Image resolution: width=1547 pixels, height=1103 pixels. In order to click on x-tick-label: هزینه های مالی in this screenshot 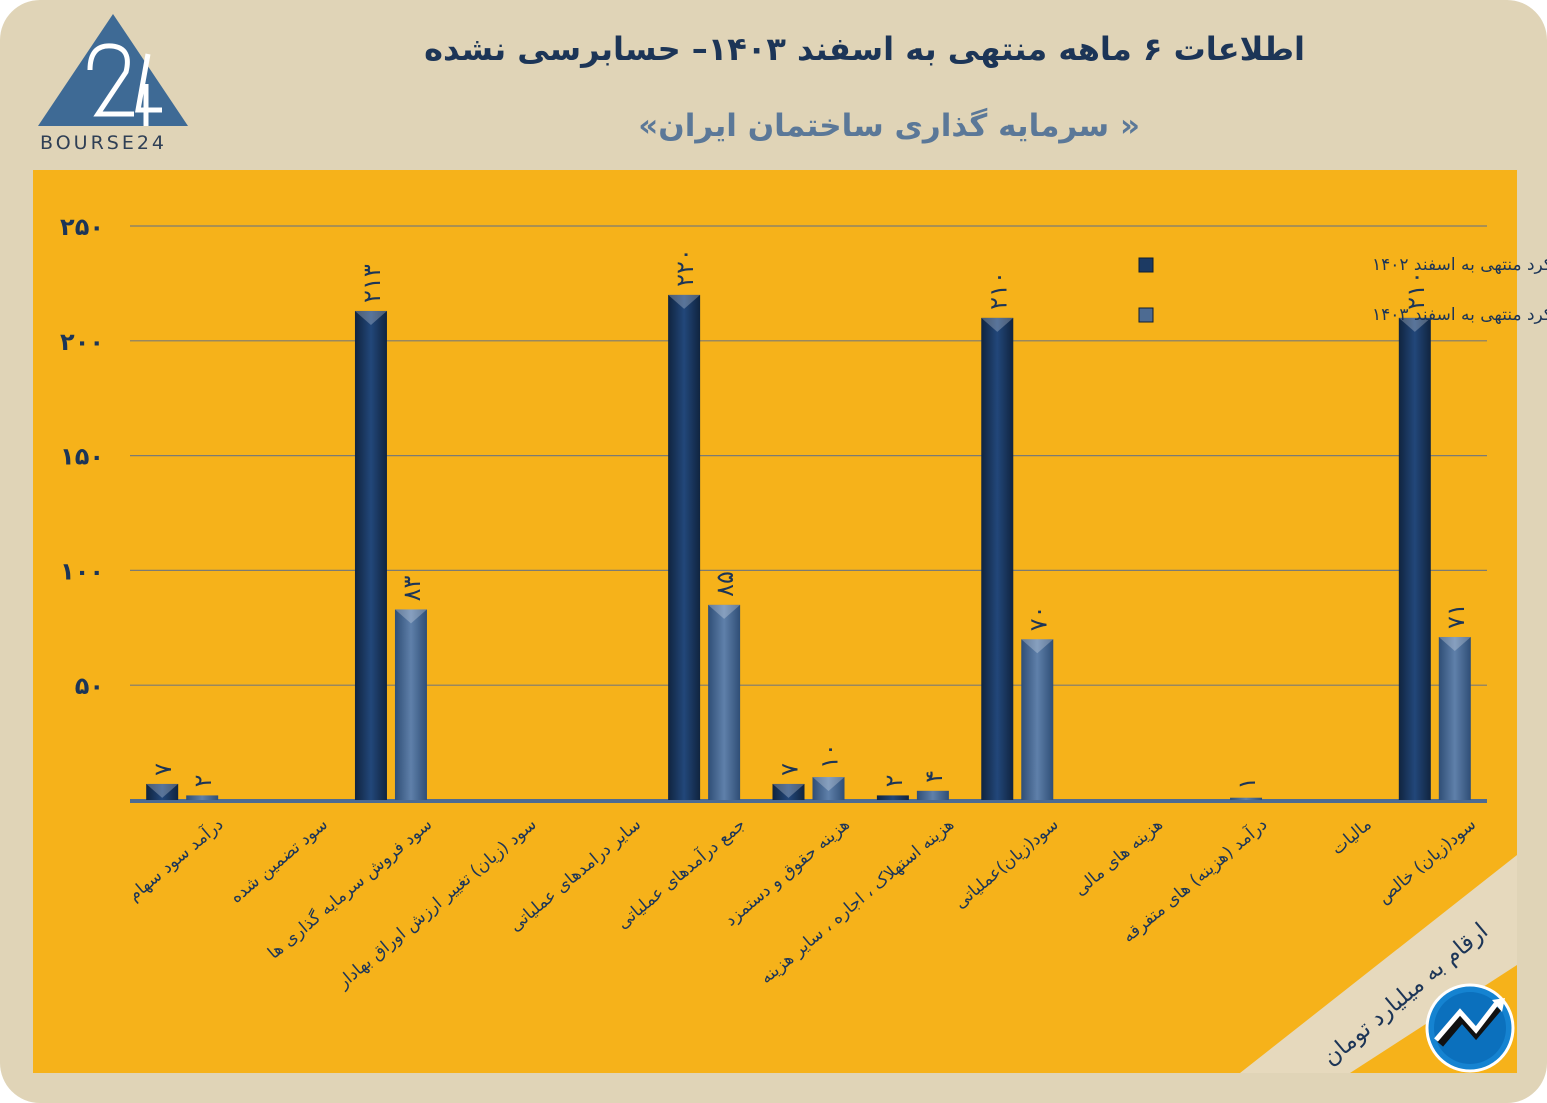, I will do `click(1118, 858)`.